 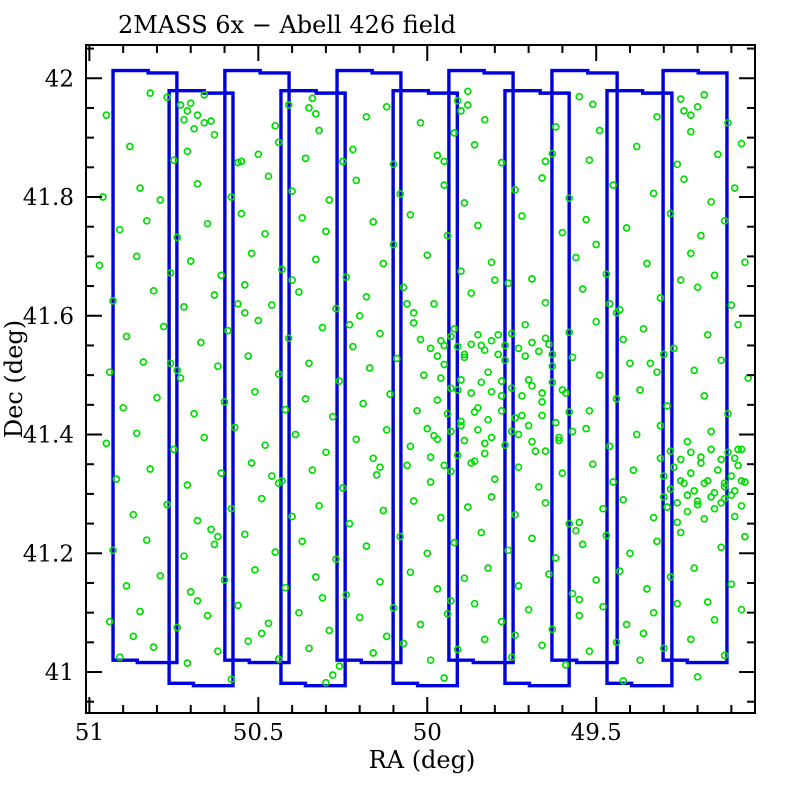 I want to click on x-tick-label: 49.5, so click(x=596, y=733).